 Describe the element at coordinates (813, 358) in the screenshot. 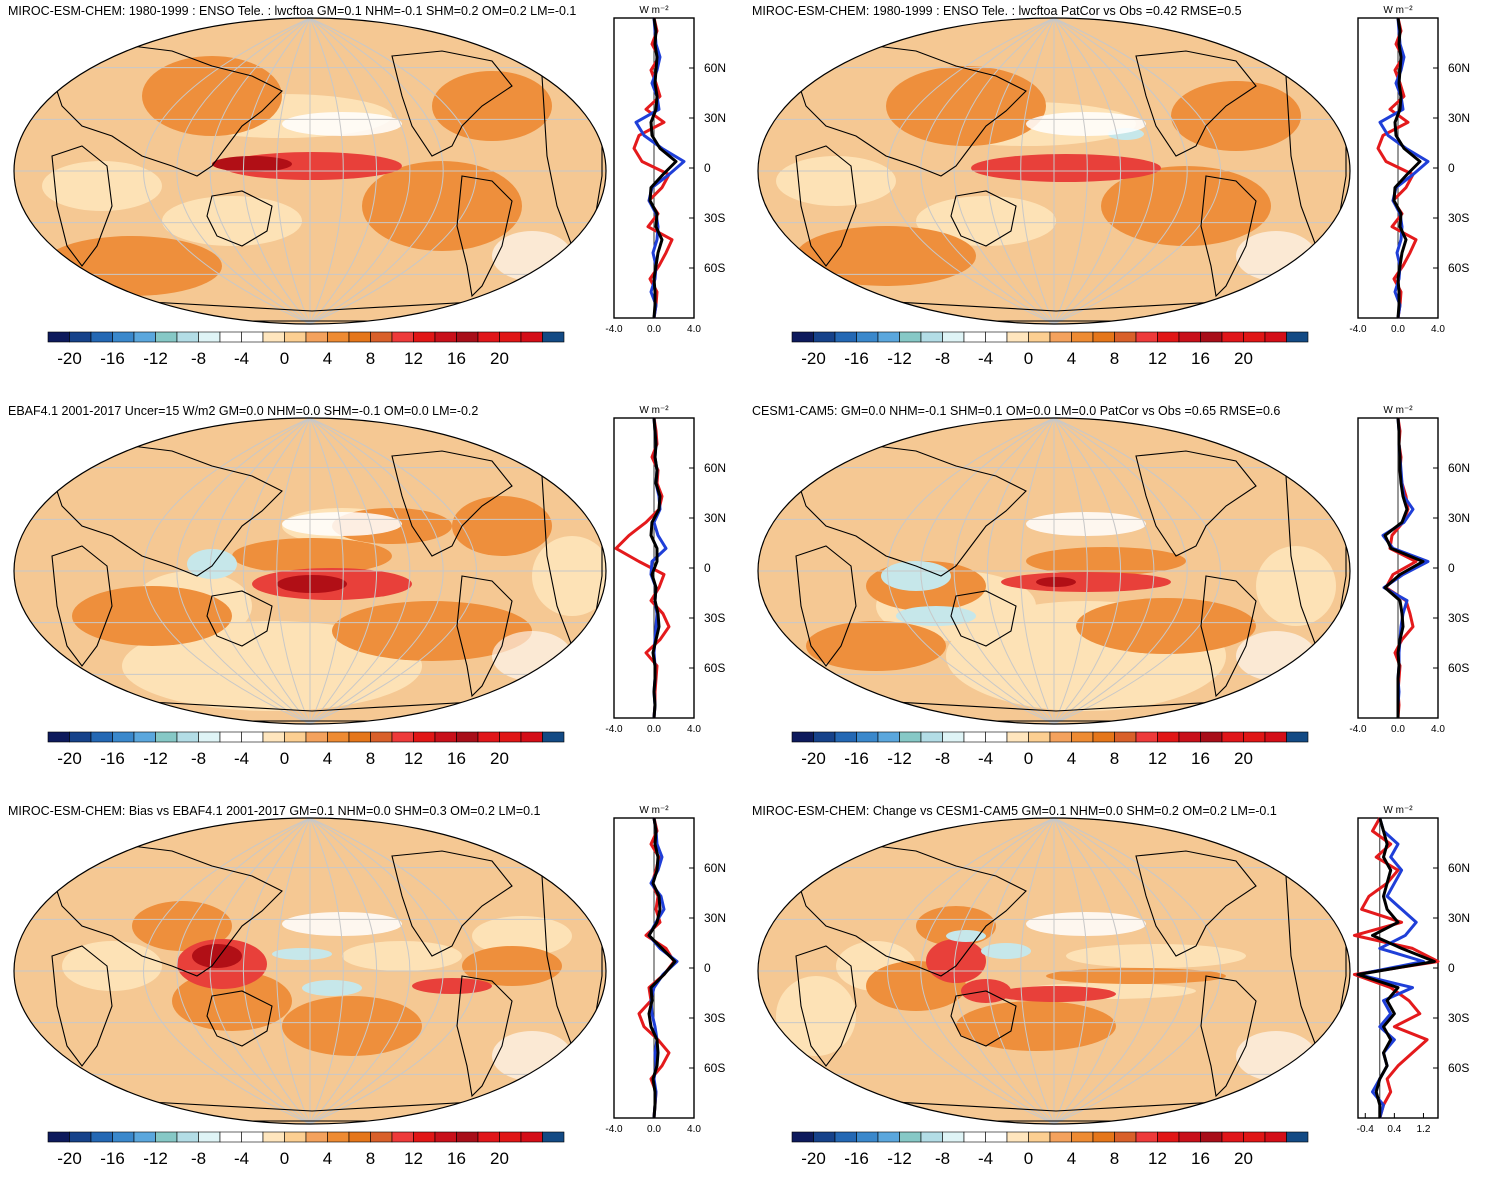

I see `colorbar-label: -20` at that location.